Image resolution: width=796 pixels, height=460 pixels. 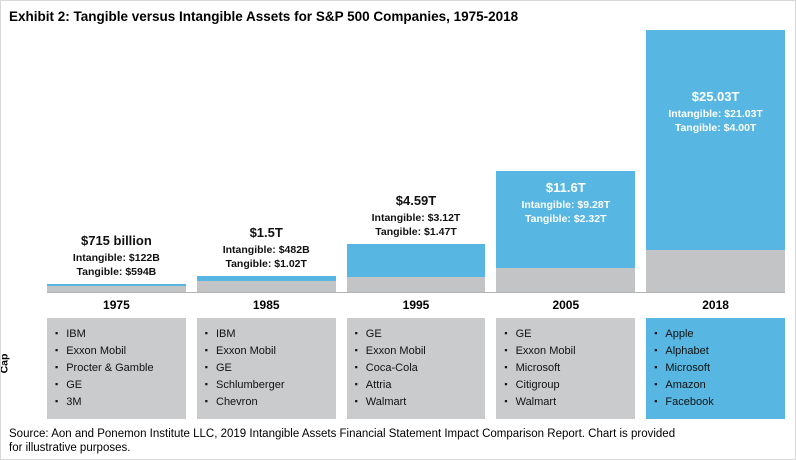 What do you see at coordinates (116, 272) in the screenshot?
I see `tangible-value-label: Tangible: $594B` at bounding box center [116, 272].